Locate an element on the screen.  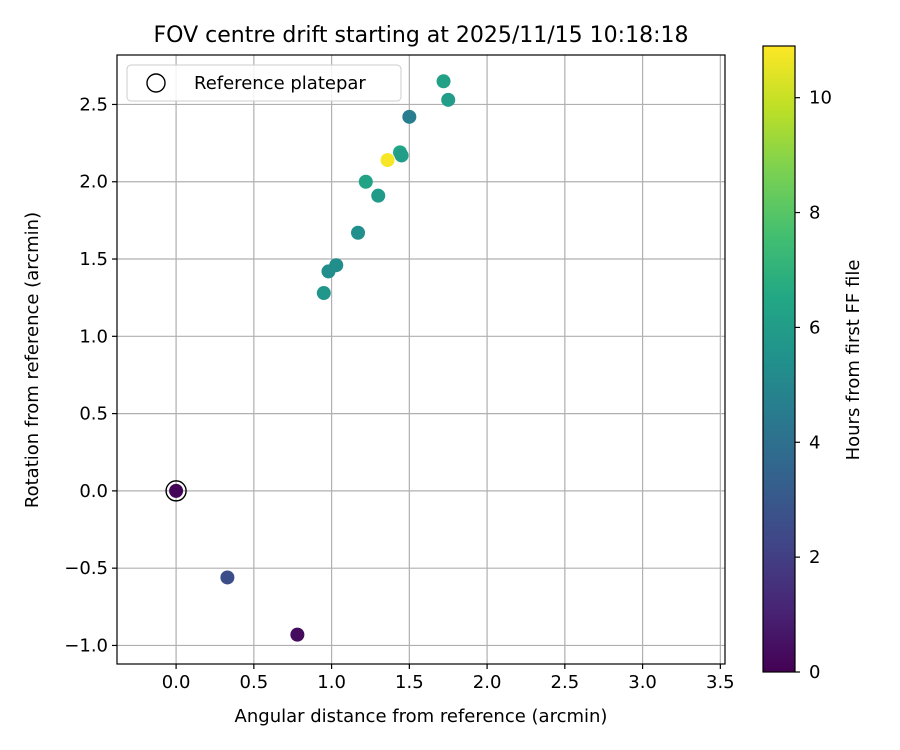
x-tick-label: 3.5 is located at coordinates (720, 682).